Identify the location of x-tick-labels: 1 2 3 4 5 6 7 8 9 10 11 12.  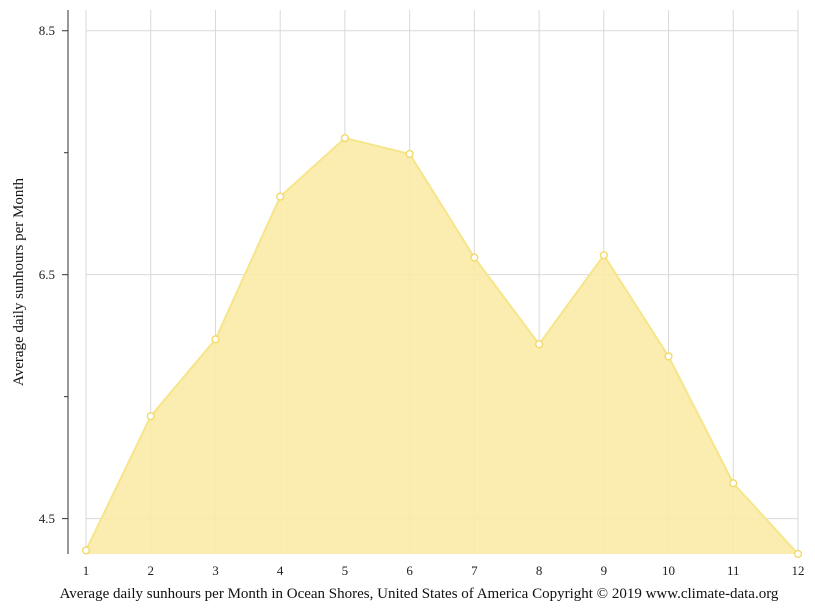
(444, 570).